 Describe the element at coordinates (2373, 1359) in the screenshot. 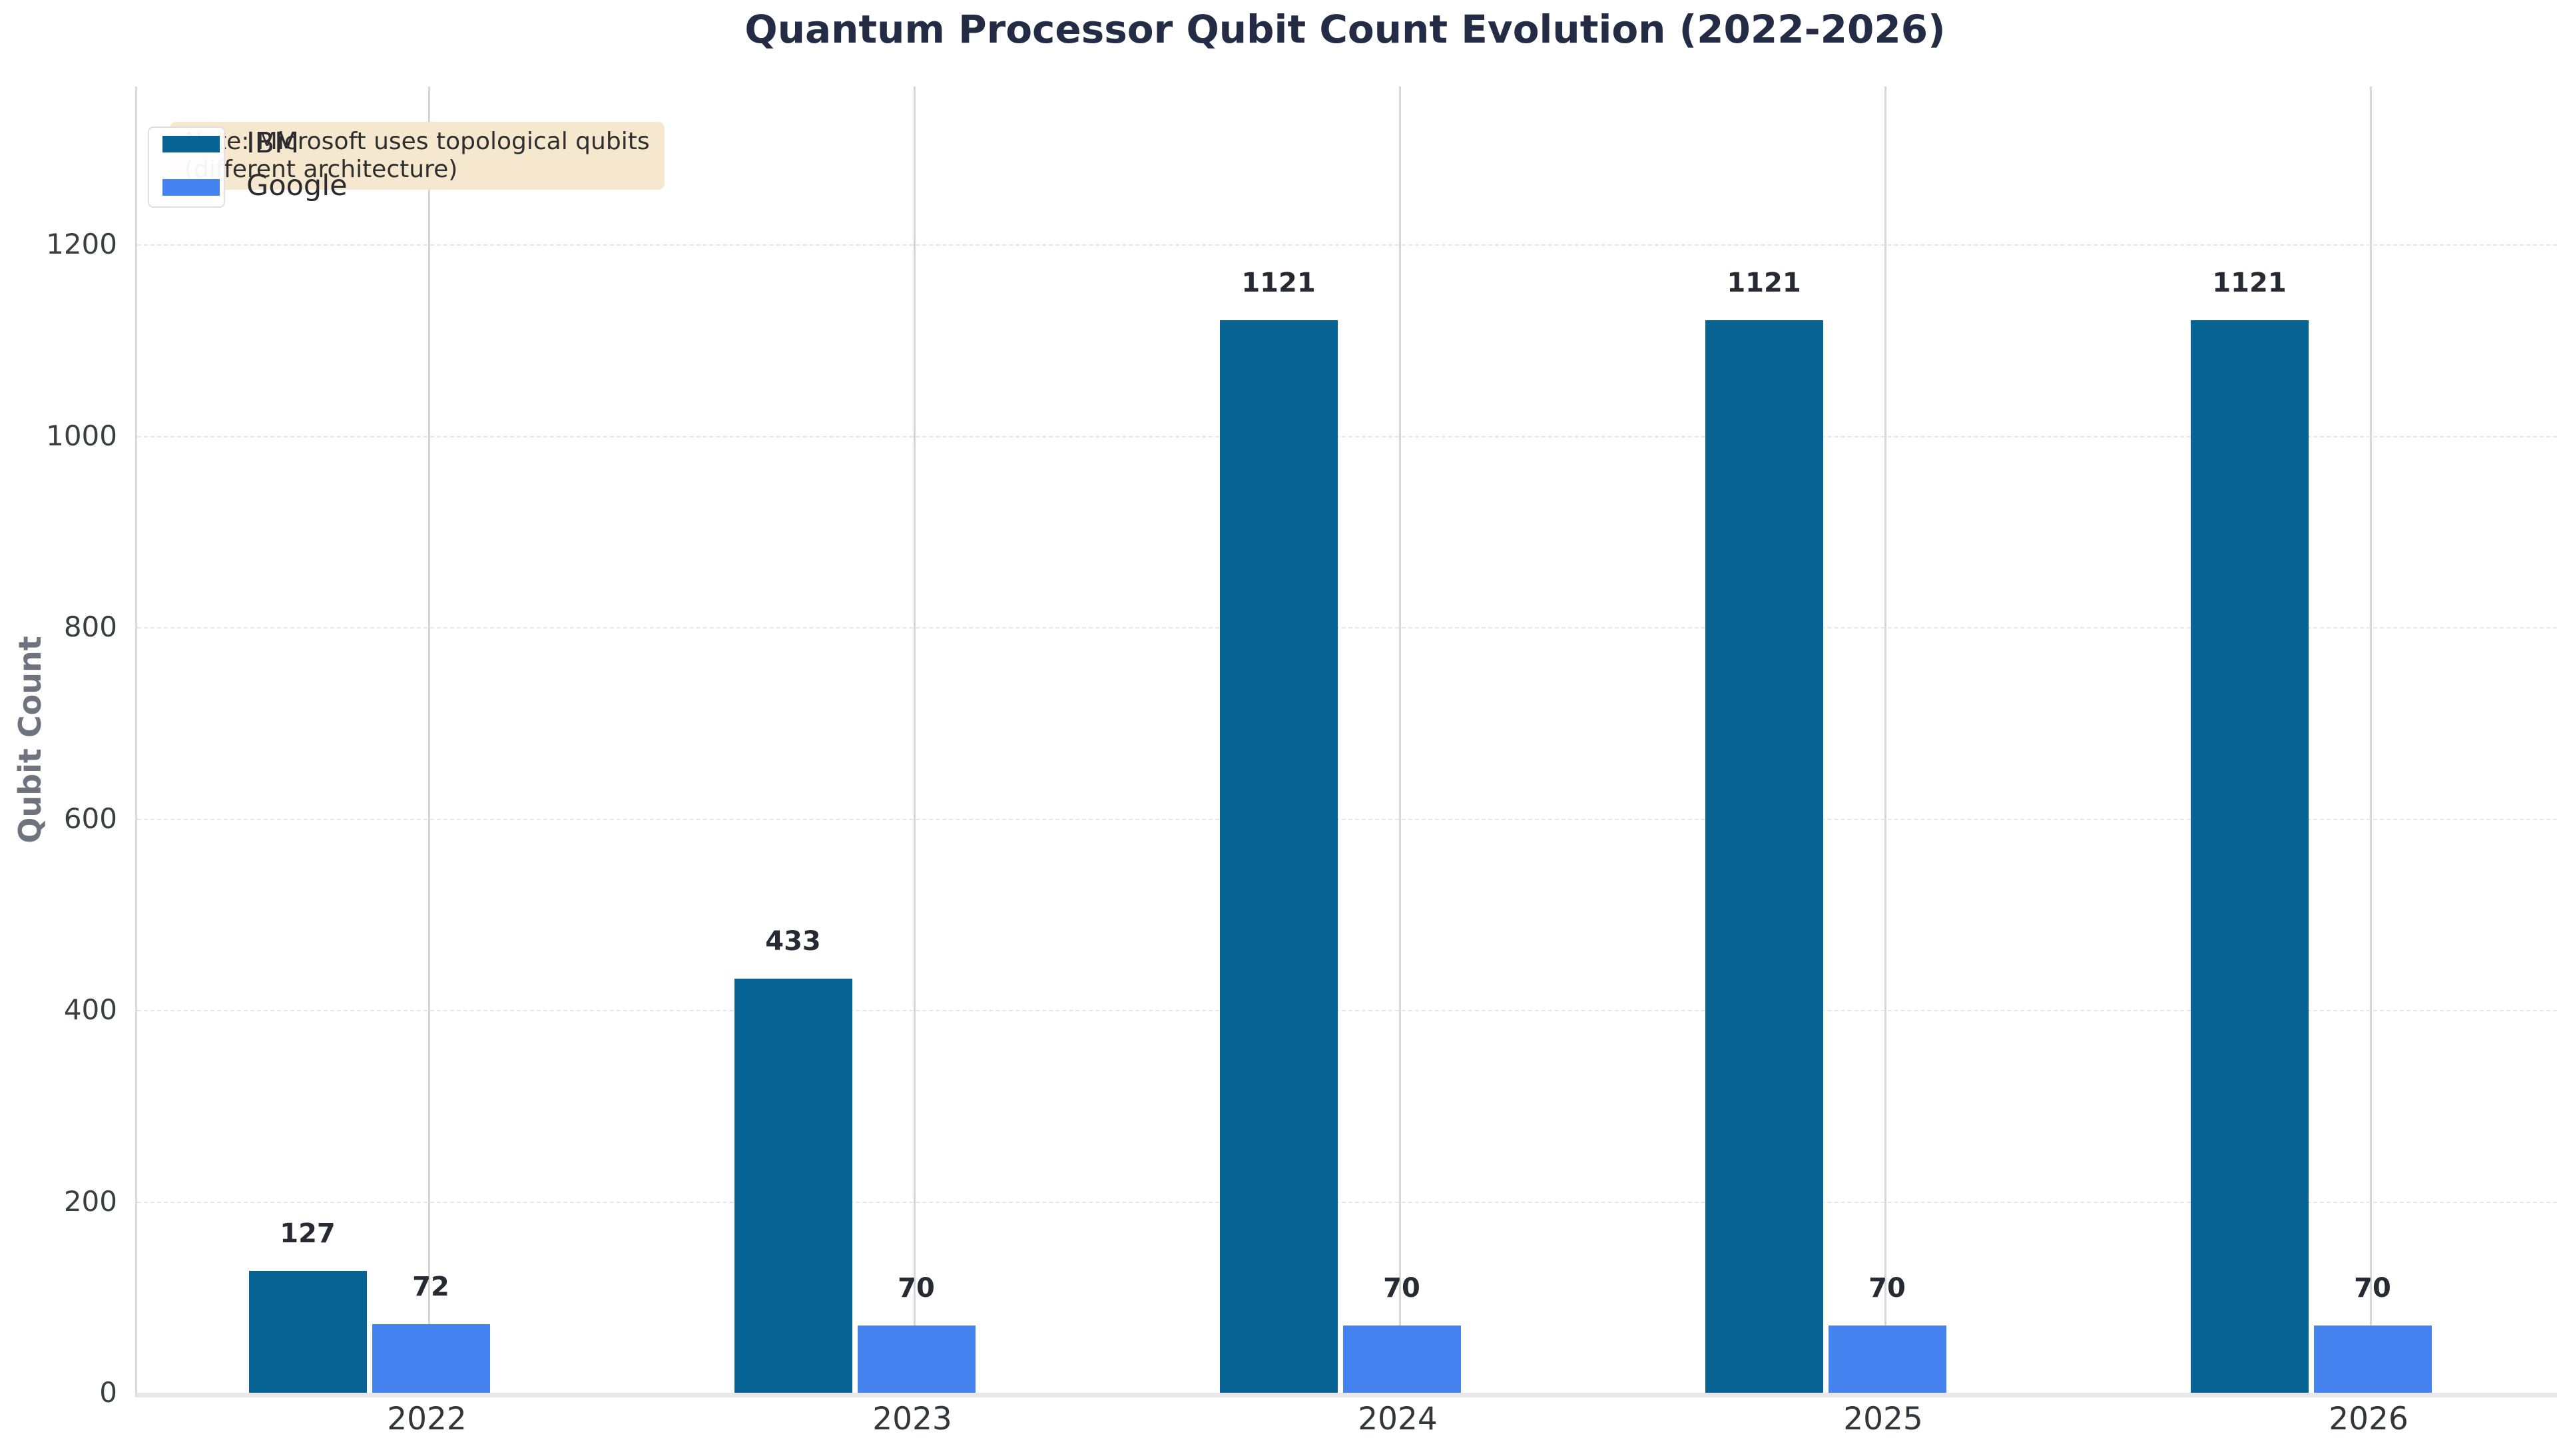

I see `bar-google-2026` at that location.